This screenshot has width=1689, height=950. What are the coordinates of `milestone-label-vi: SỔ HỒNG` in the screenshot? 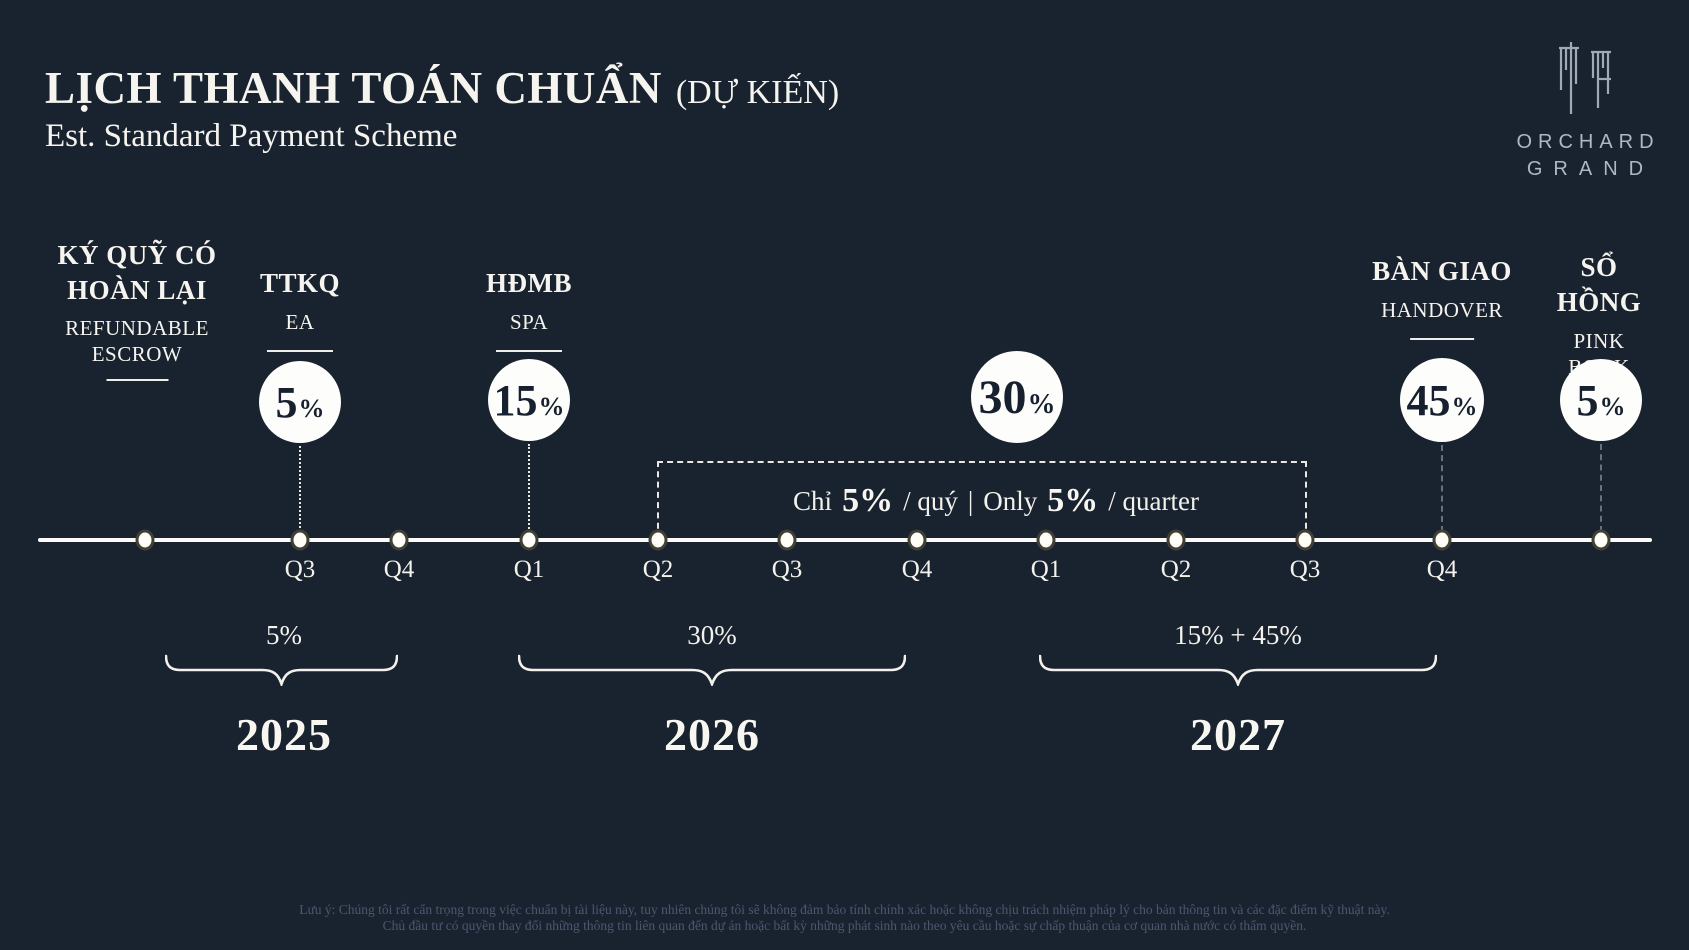 It's located at (1599, 284).